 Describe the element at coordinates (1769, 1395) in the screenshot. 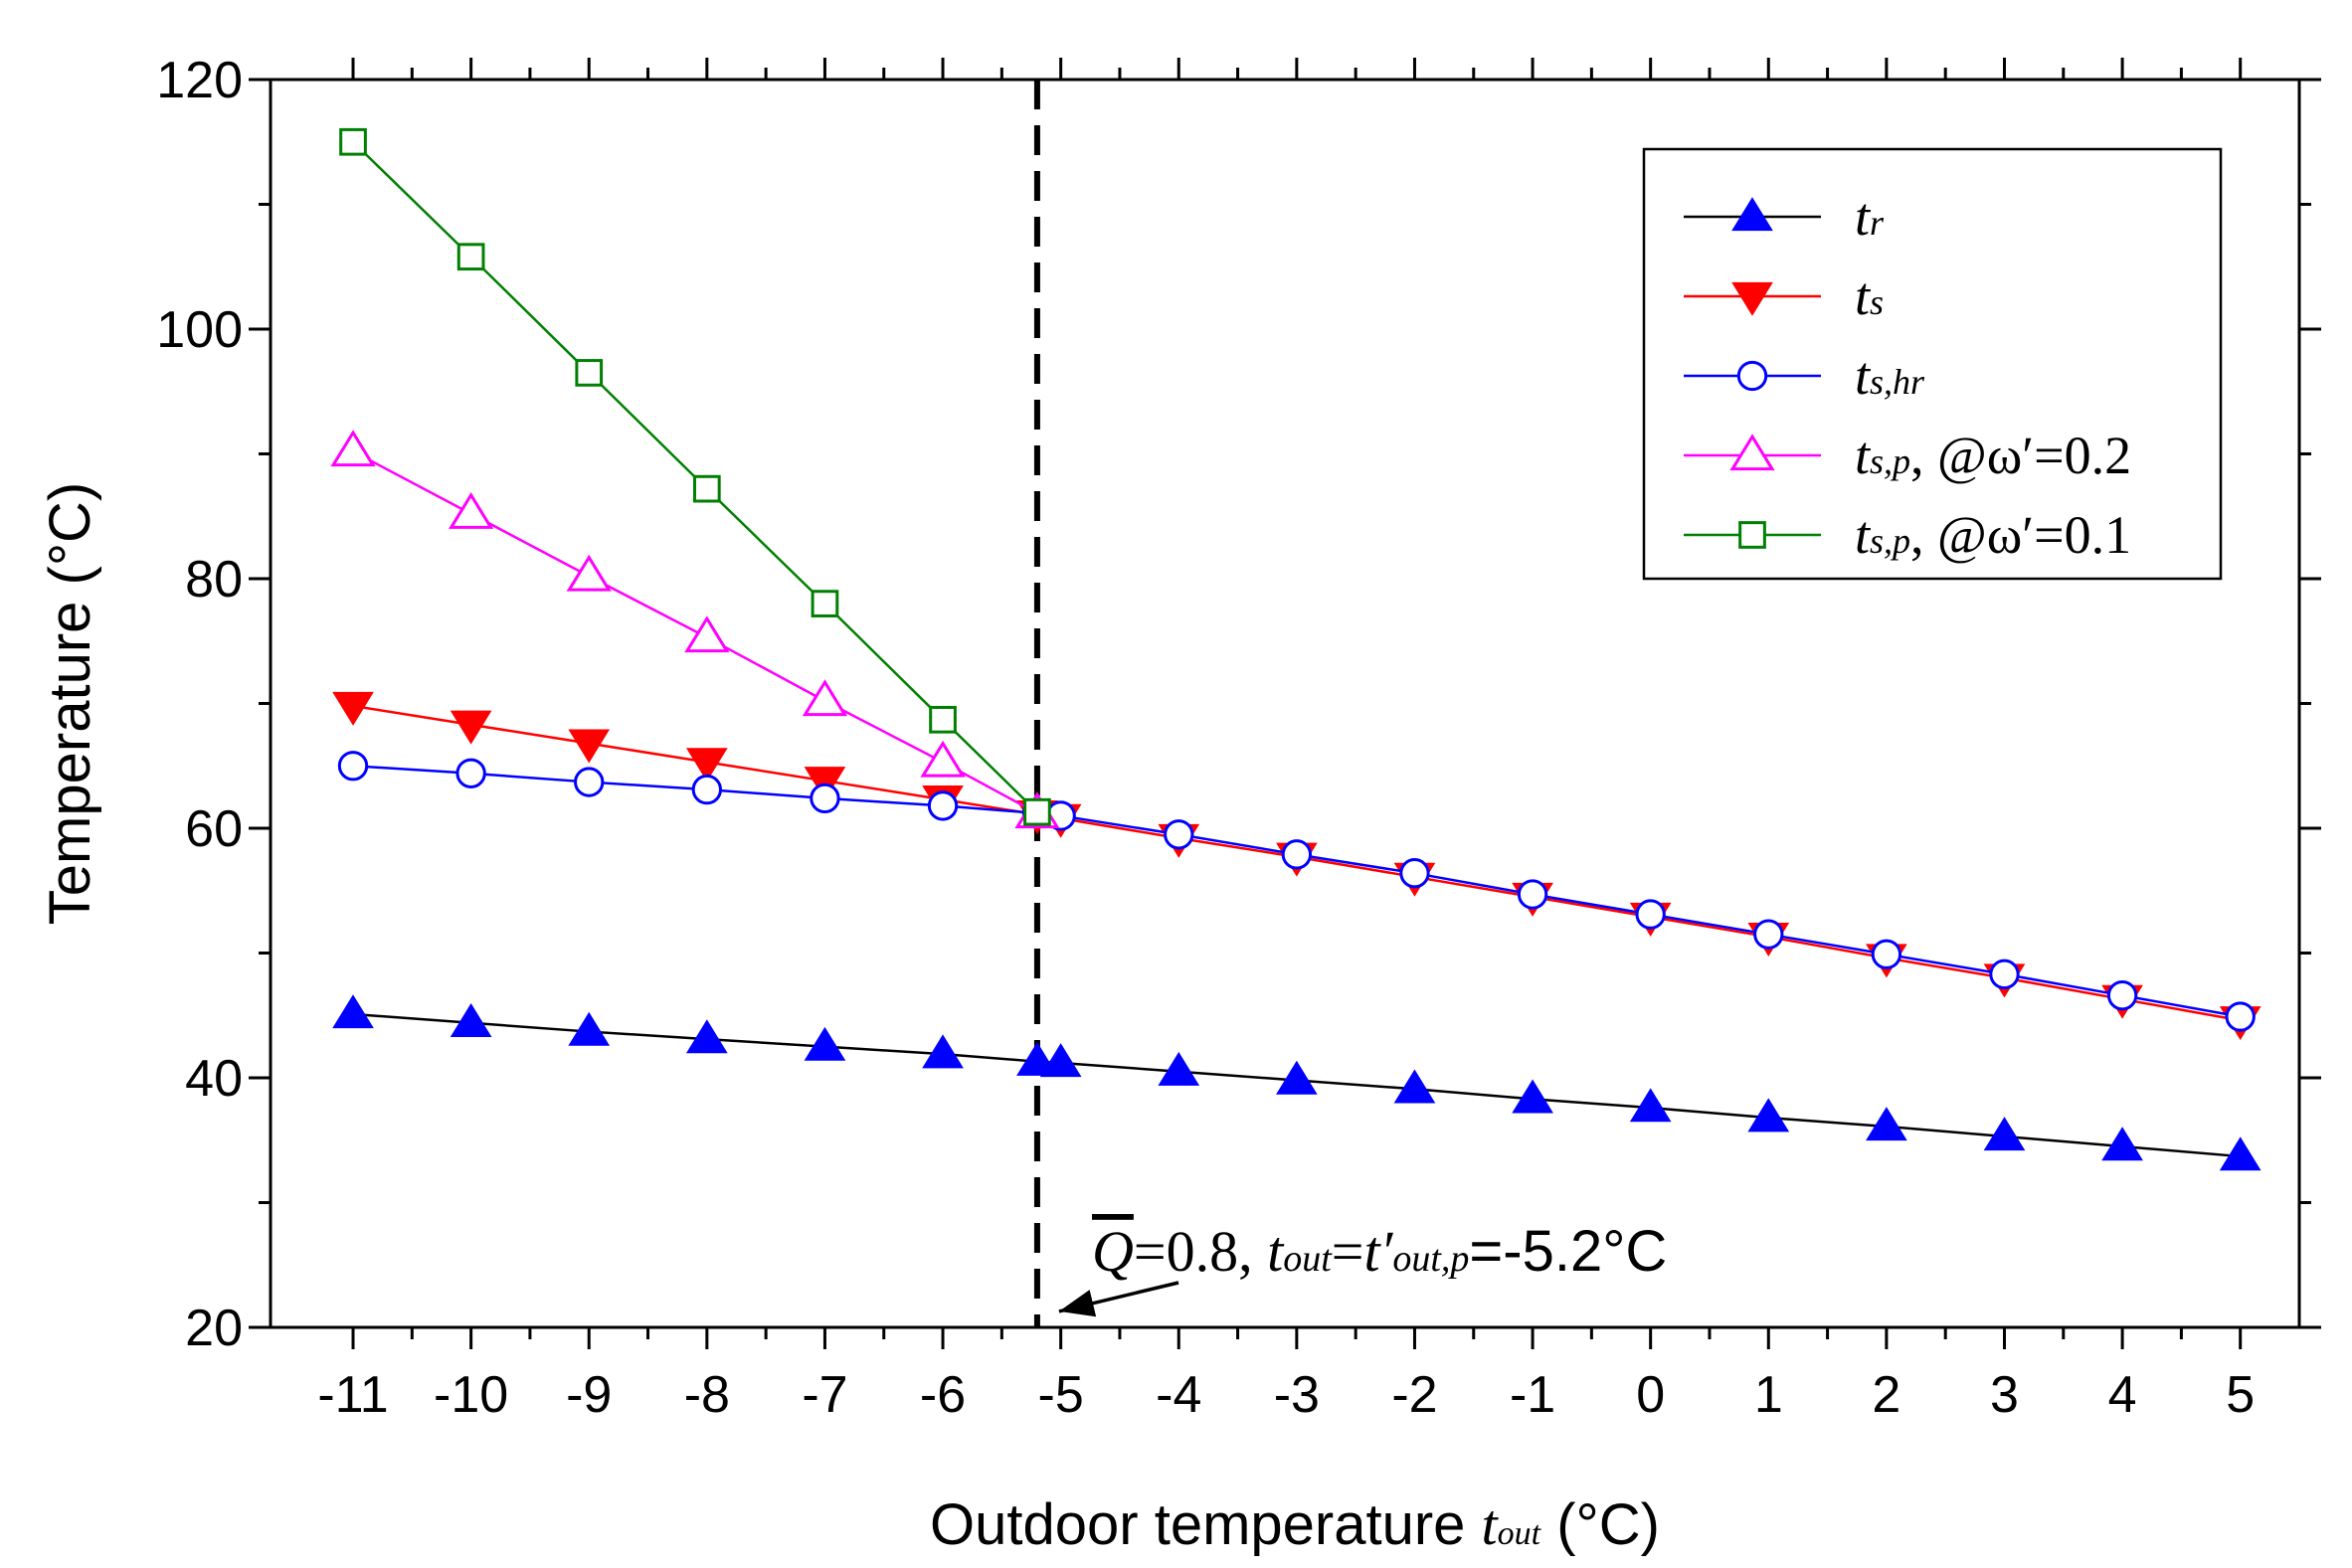

I see `x-tick-label: 1` at that location.